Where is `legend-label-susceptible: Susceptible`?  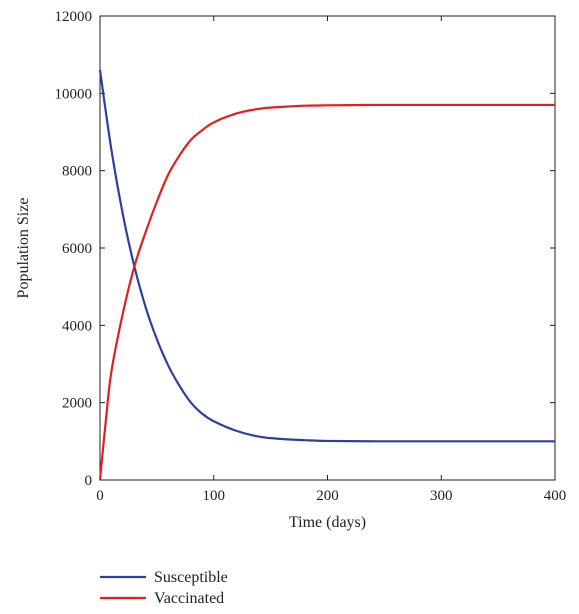
legend-label-susceptible: Susceptible is located at coordinates (191, 577).